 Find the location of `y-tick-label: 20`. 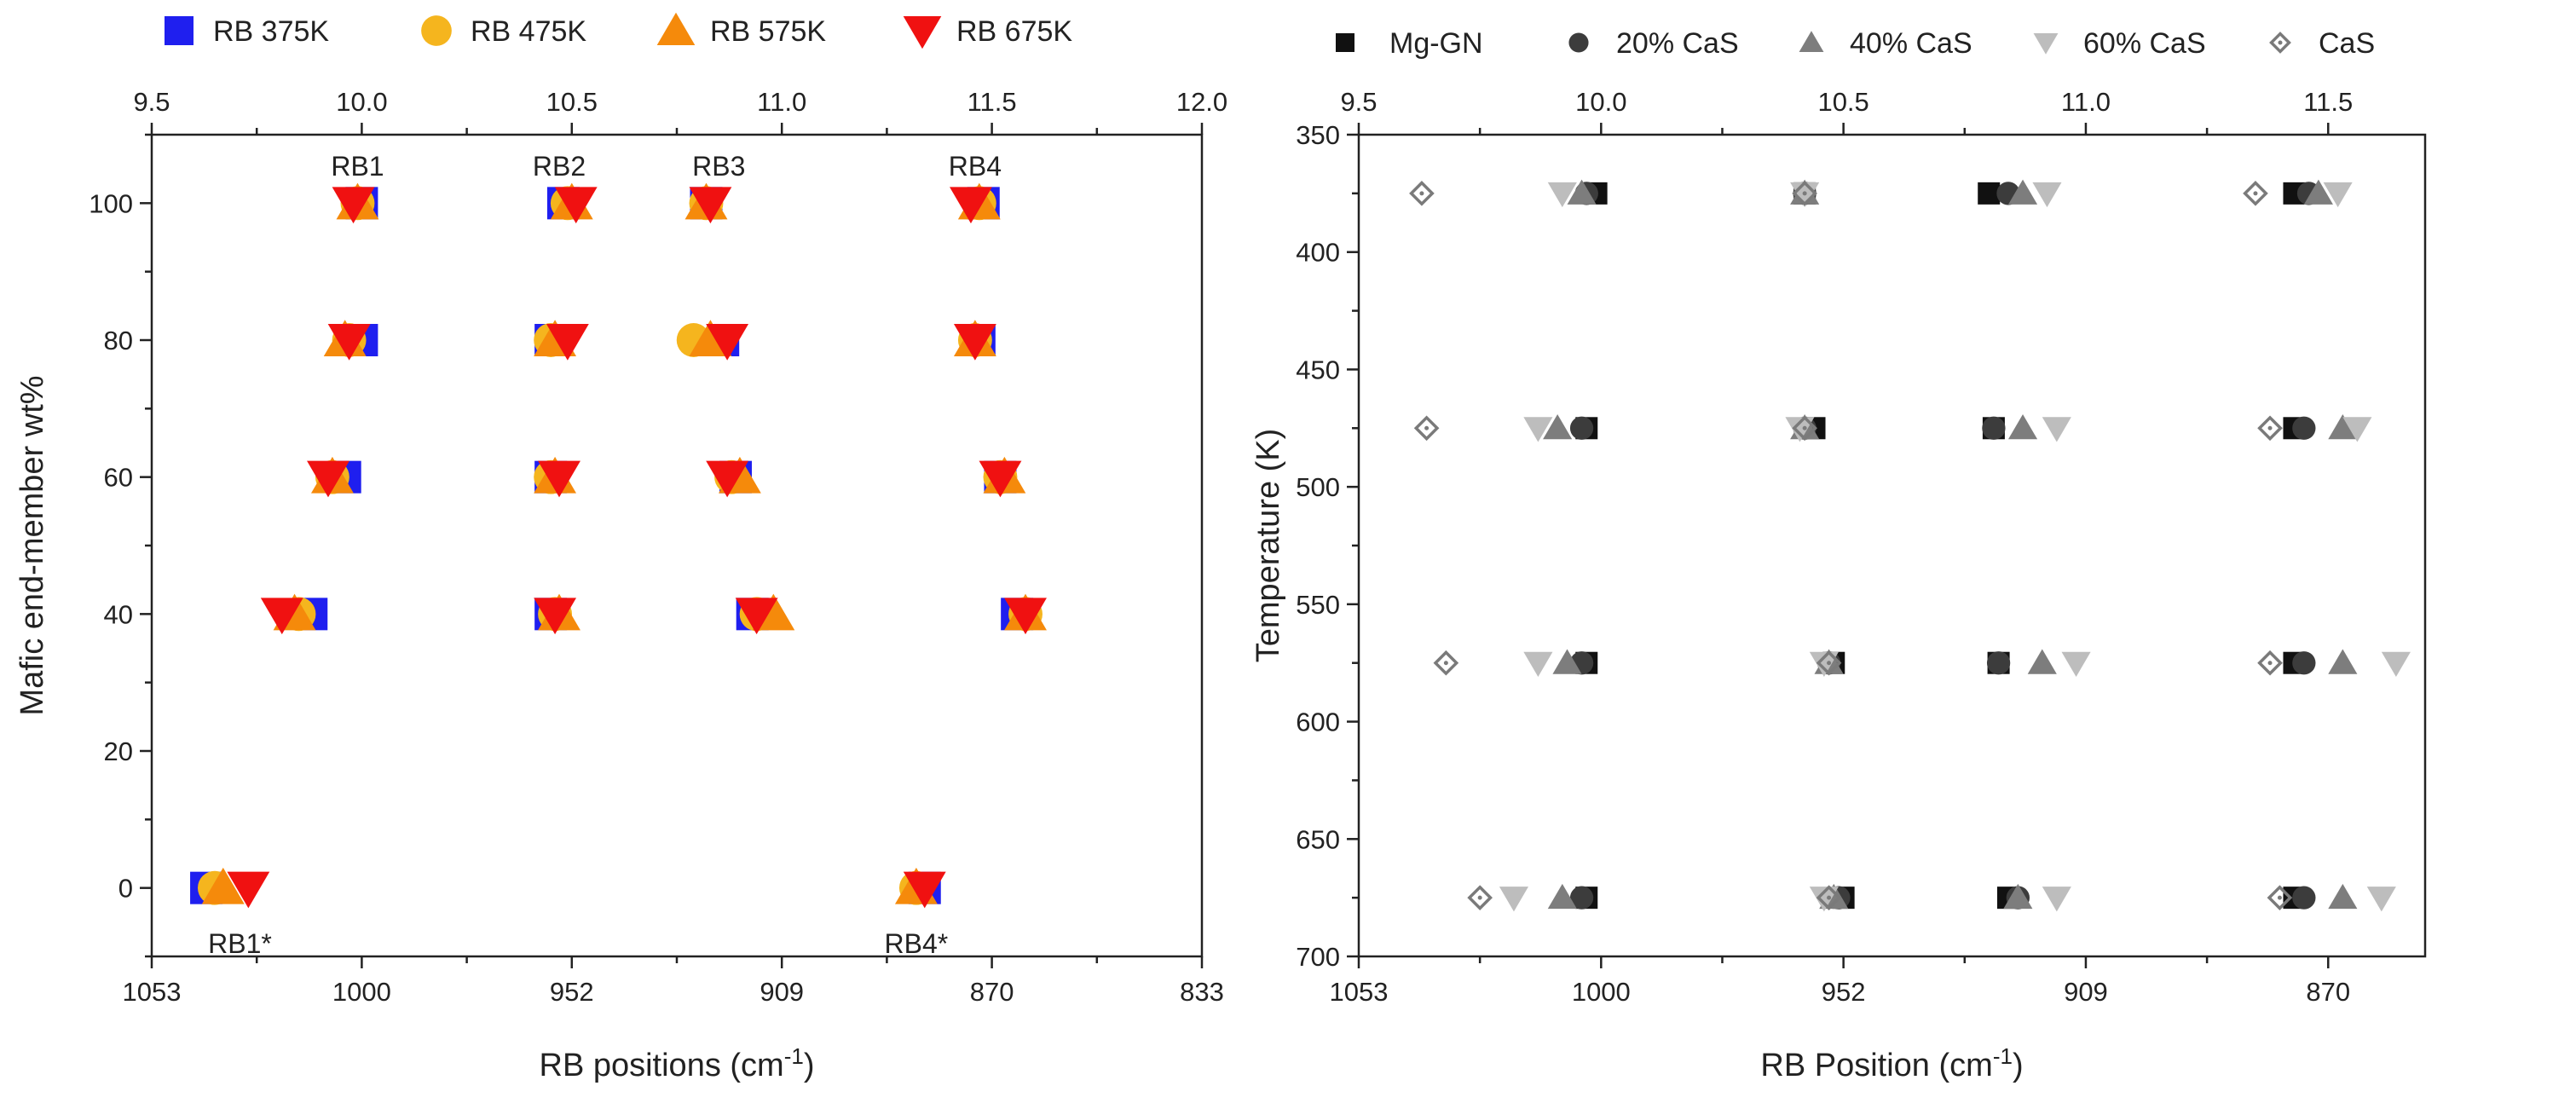

y-tick-label: 20 is located at coordinates (118, 751).